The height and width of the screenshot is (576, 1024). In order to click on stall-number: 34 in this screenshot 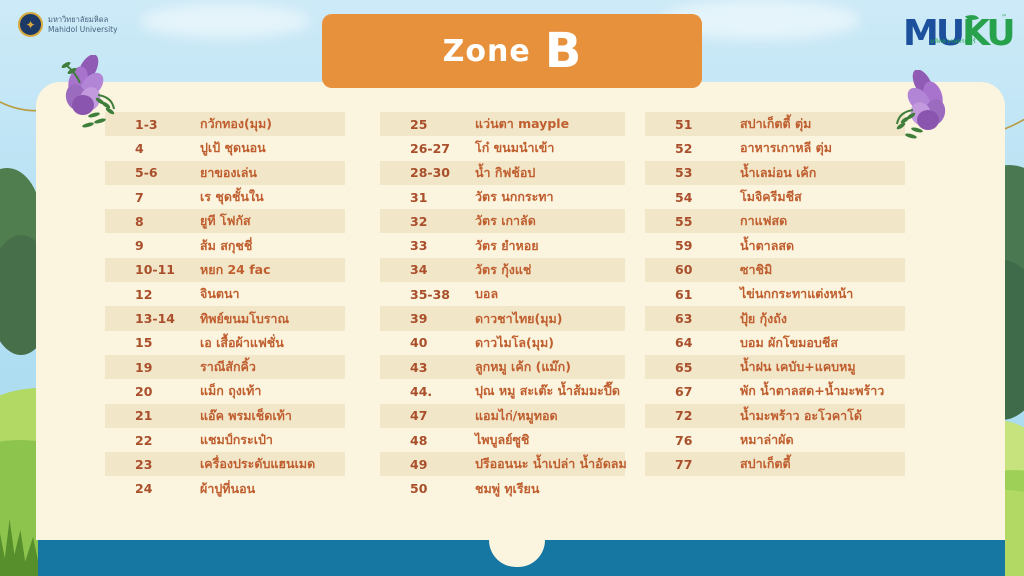, I will do `click(419, 270)`.